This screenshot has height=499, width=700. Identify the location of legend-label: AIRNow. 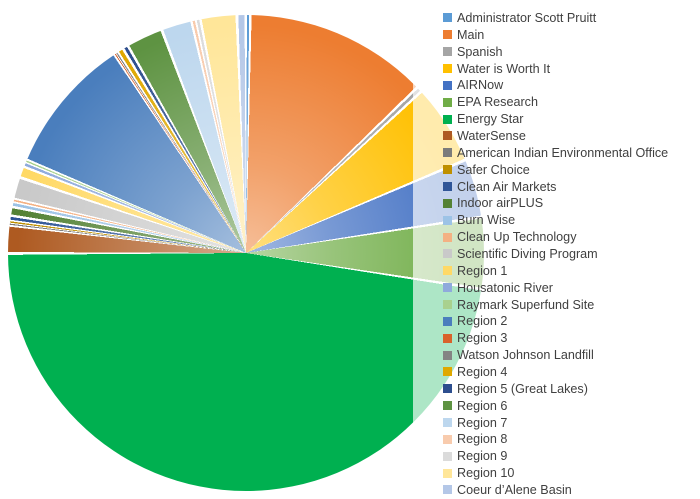
(480, 85).